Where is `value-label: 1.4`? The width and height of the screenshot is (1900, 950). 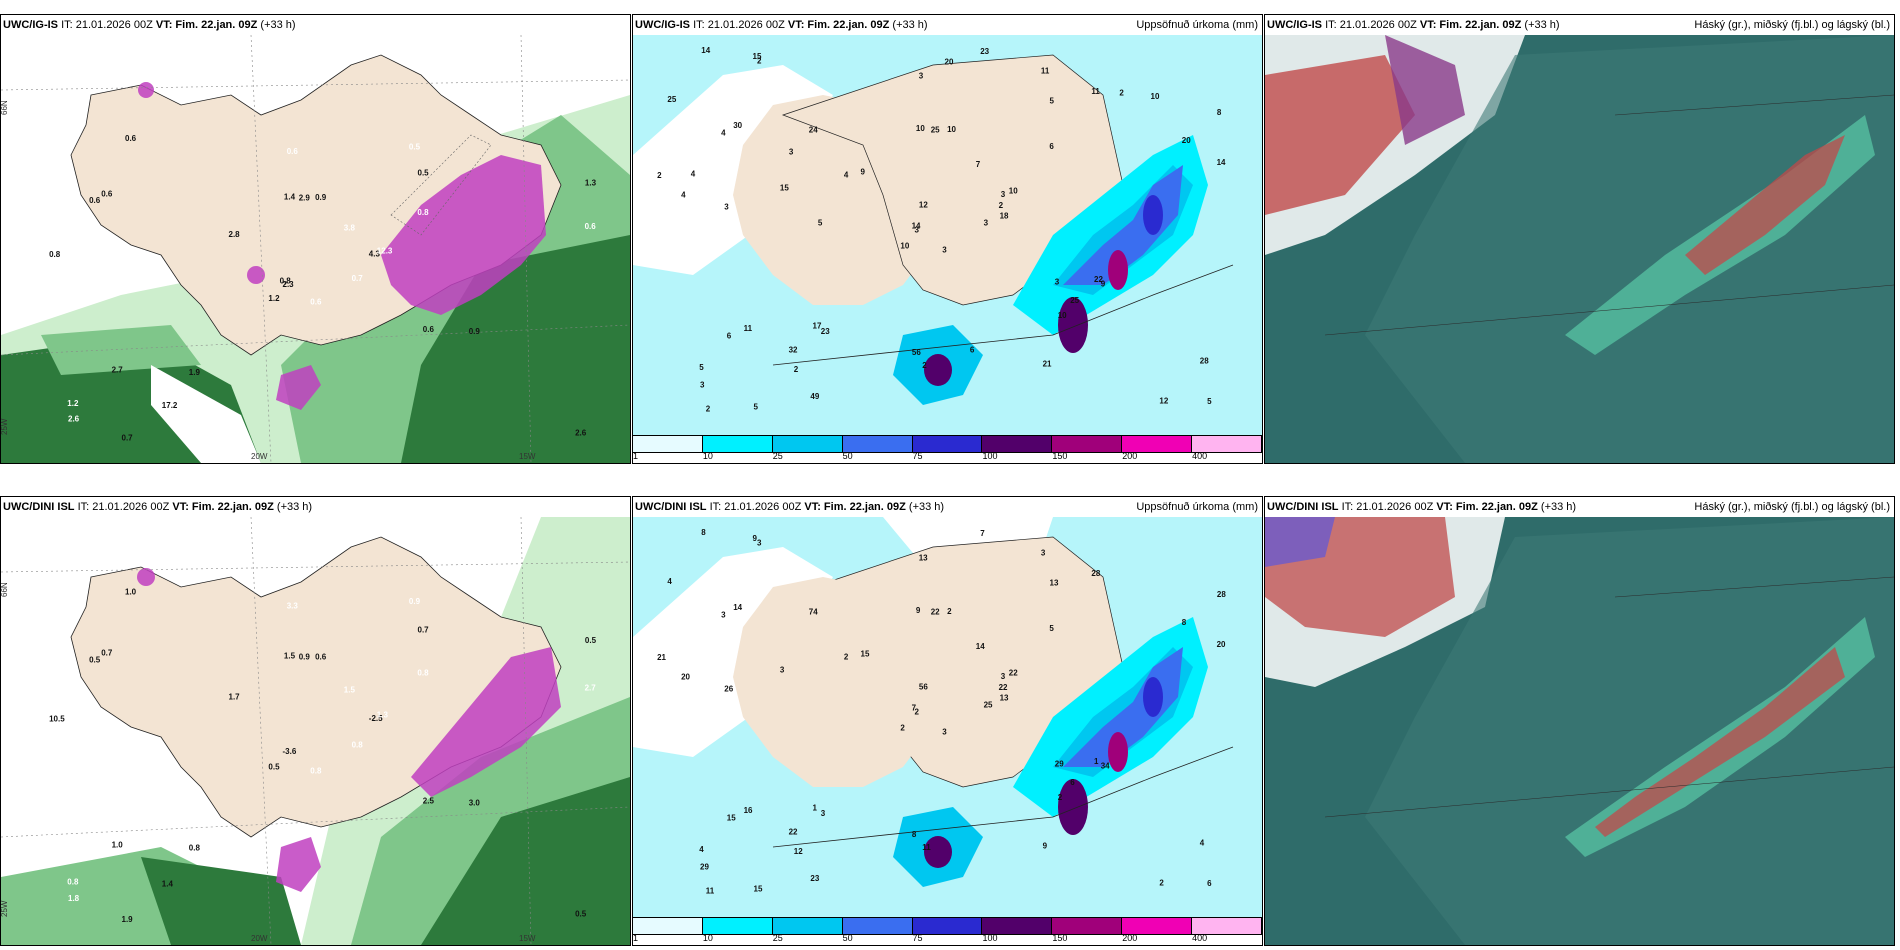
value-label: 1.4 is located at coordinates (168, 883).